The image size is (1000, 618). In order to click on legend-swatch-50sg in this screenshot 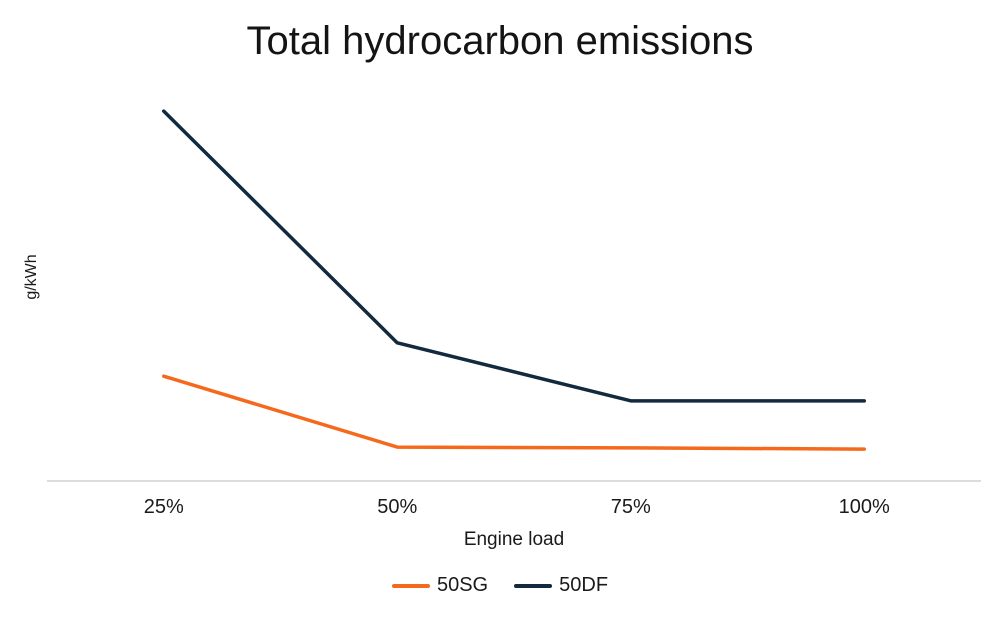, I will do `click(410, 585)`.